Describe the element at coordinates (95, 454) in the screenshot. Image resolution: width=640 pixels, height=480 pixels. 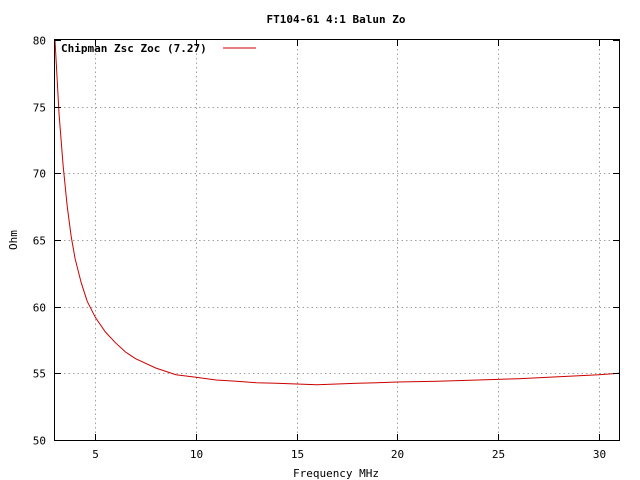
I see `x-tick-label: 5` at that location.